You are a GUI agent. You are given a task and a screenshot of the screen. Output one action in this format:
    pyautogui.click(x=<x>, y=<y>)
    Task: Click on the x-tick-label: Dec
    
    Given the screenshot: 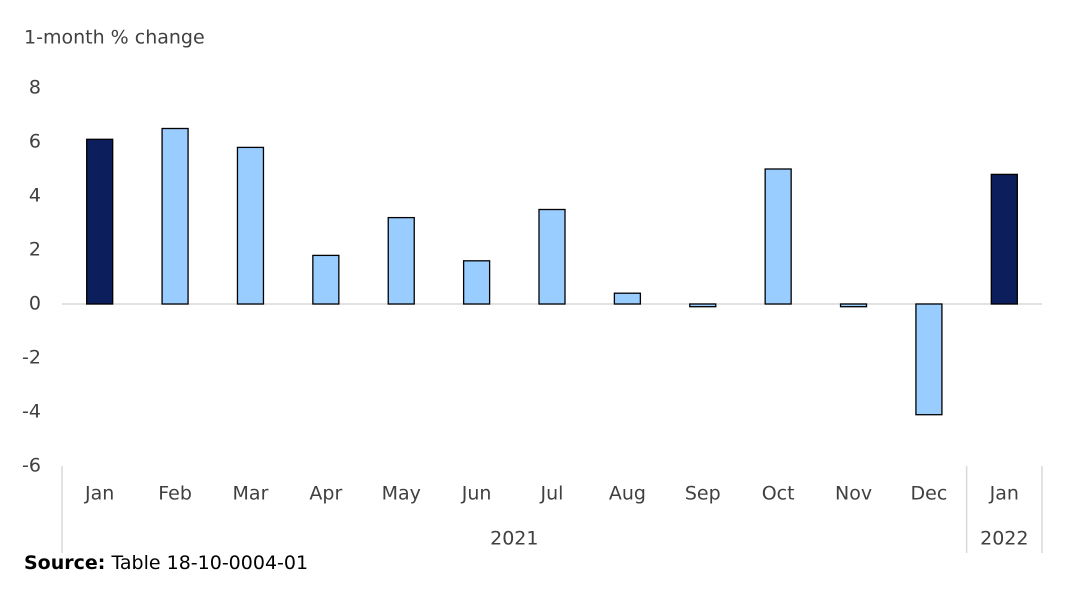 What is the action you would take?
    pyautogui.click(x=929, y=494)
    